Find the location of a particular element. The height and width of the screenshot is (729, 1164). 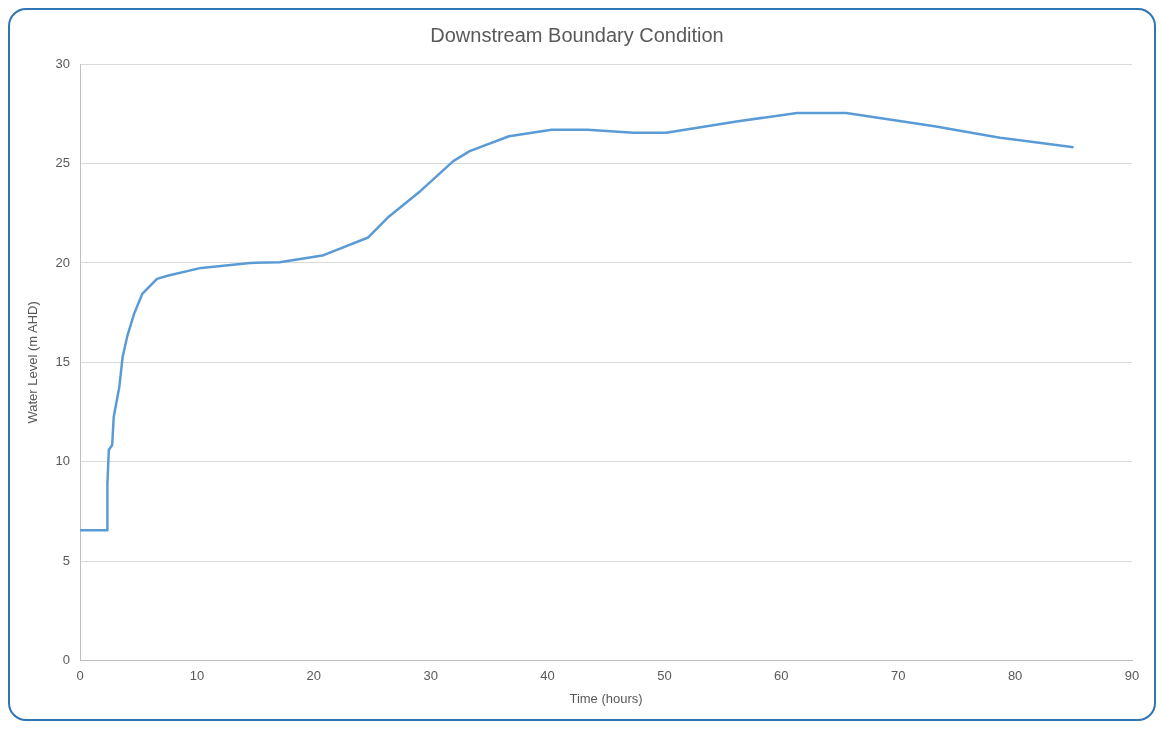

x-tick-label: 90 is located at coordinates (1132, 676).